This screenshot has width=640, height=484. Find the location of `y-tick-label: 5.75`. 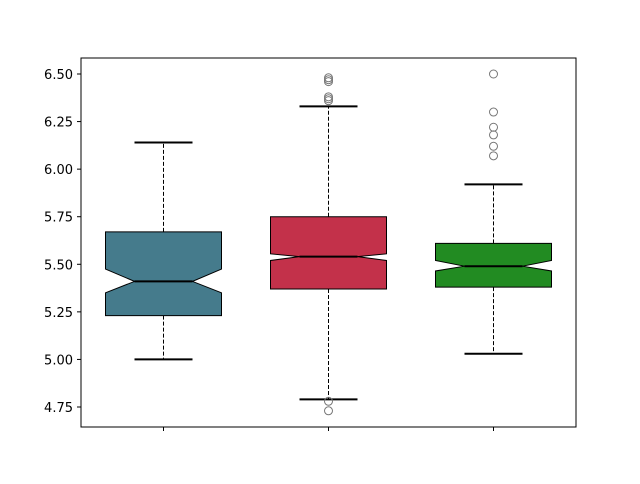

y-tick-label: 5.75 is located at coordinates (58, 218).